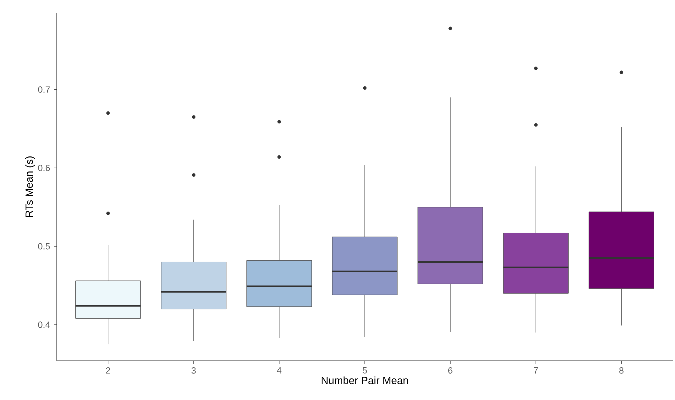  Describe the element at coordinates (44, 246) in the screenshot. I see `y-tick-label: 0.5` at that location.